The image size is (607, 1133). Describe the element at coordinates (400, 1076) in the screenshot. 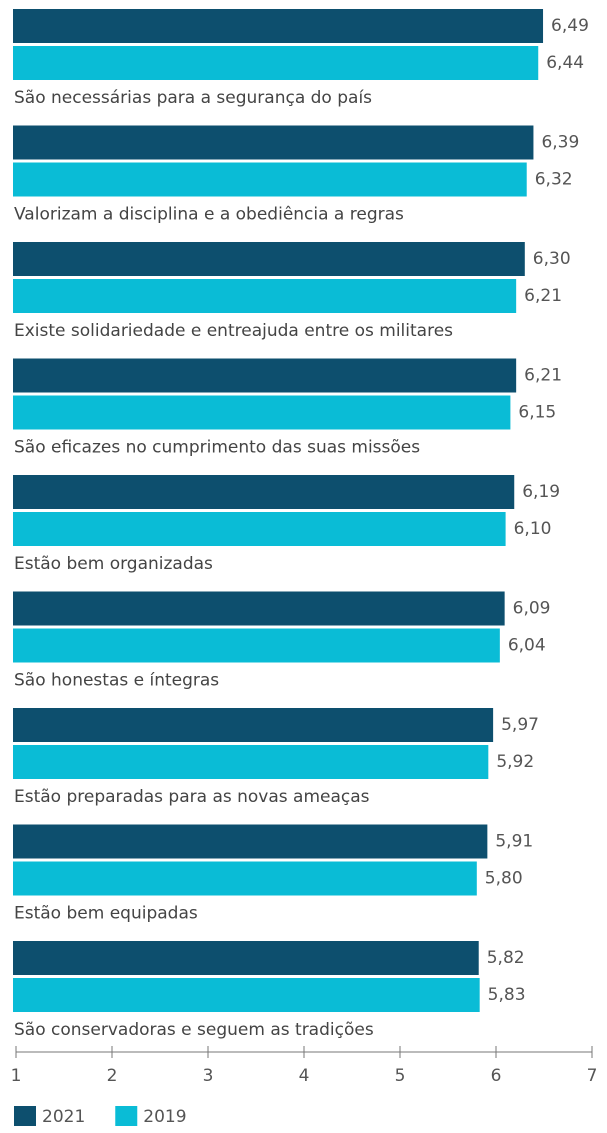

I see `x-tick-label: 5` at that location.